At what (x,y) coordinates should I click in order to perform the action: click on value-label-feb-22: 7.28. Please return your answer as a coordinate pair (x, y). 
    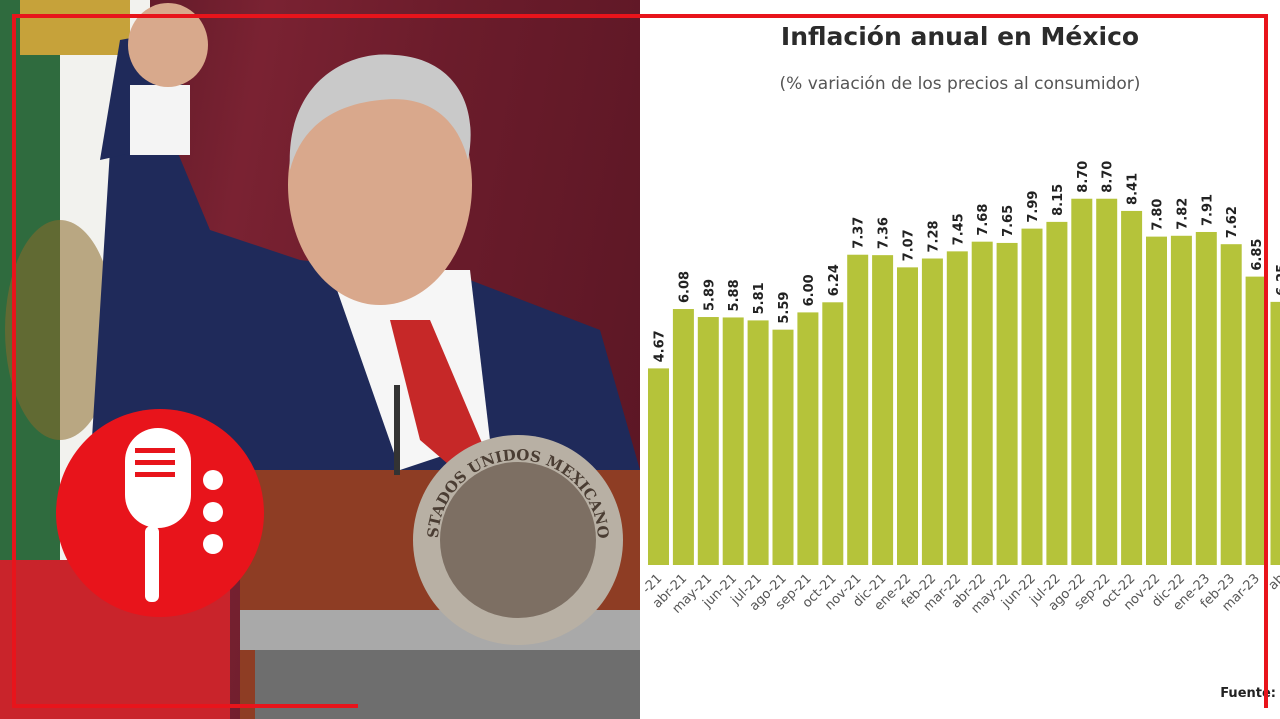
    Looking at the image, I should click on (933, 236).